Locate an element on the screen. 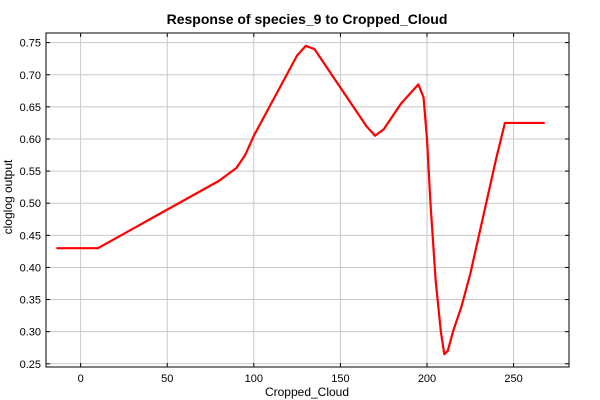 This screenshot has height=400, width=600. x-tick-label: 250 is located at coordinates (513, 379).